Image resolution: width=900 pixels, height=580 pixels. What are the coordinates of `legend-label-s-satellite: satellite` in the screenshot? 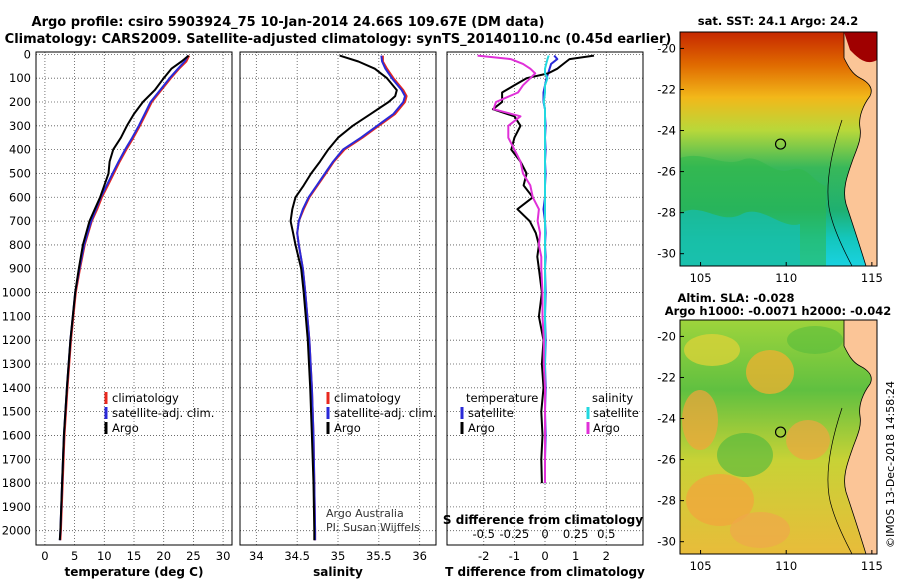 It's located at (616, 413).